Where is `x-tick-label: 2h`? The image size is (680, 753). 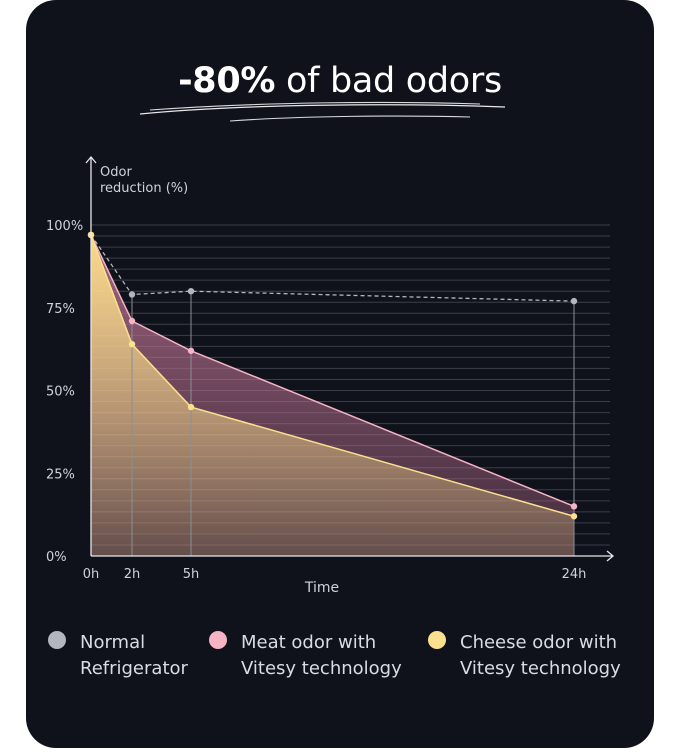
x-tick-label: 2h is located at coordinates (132, 574).